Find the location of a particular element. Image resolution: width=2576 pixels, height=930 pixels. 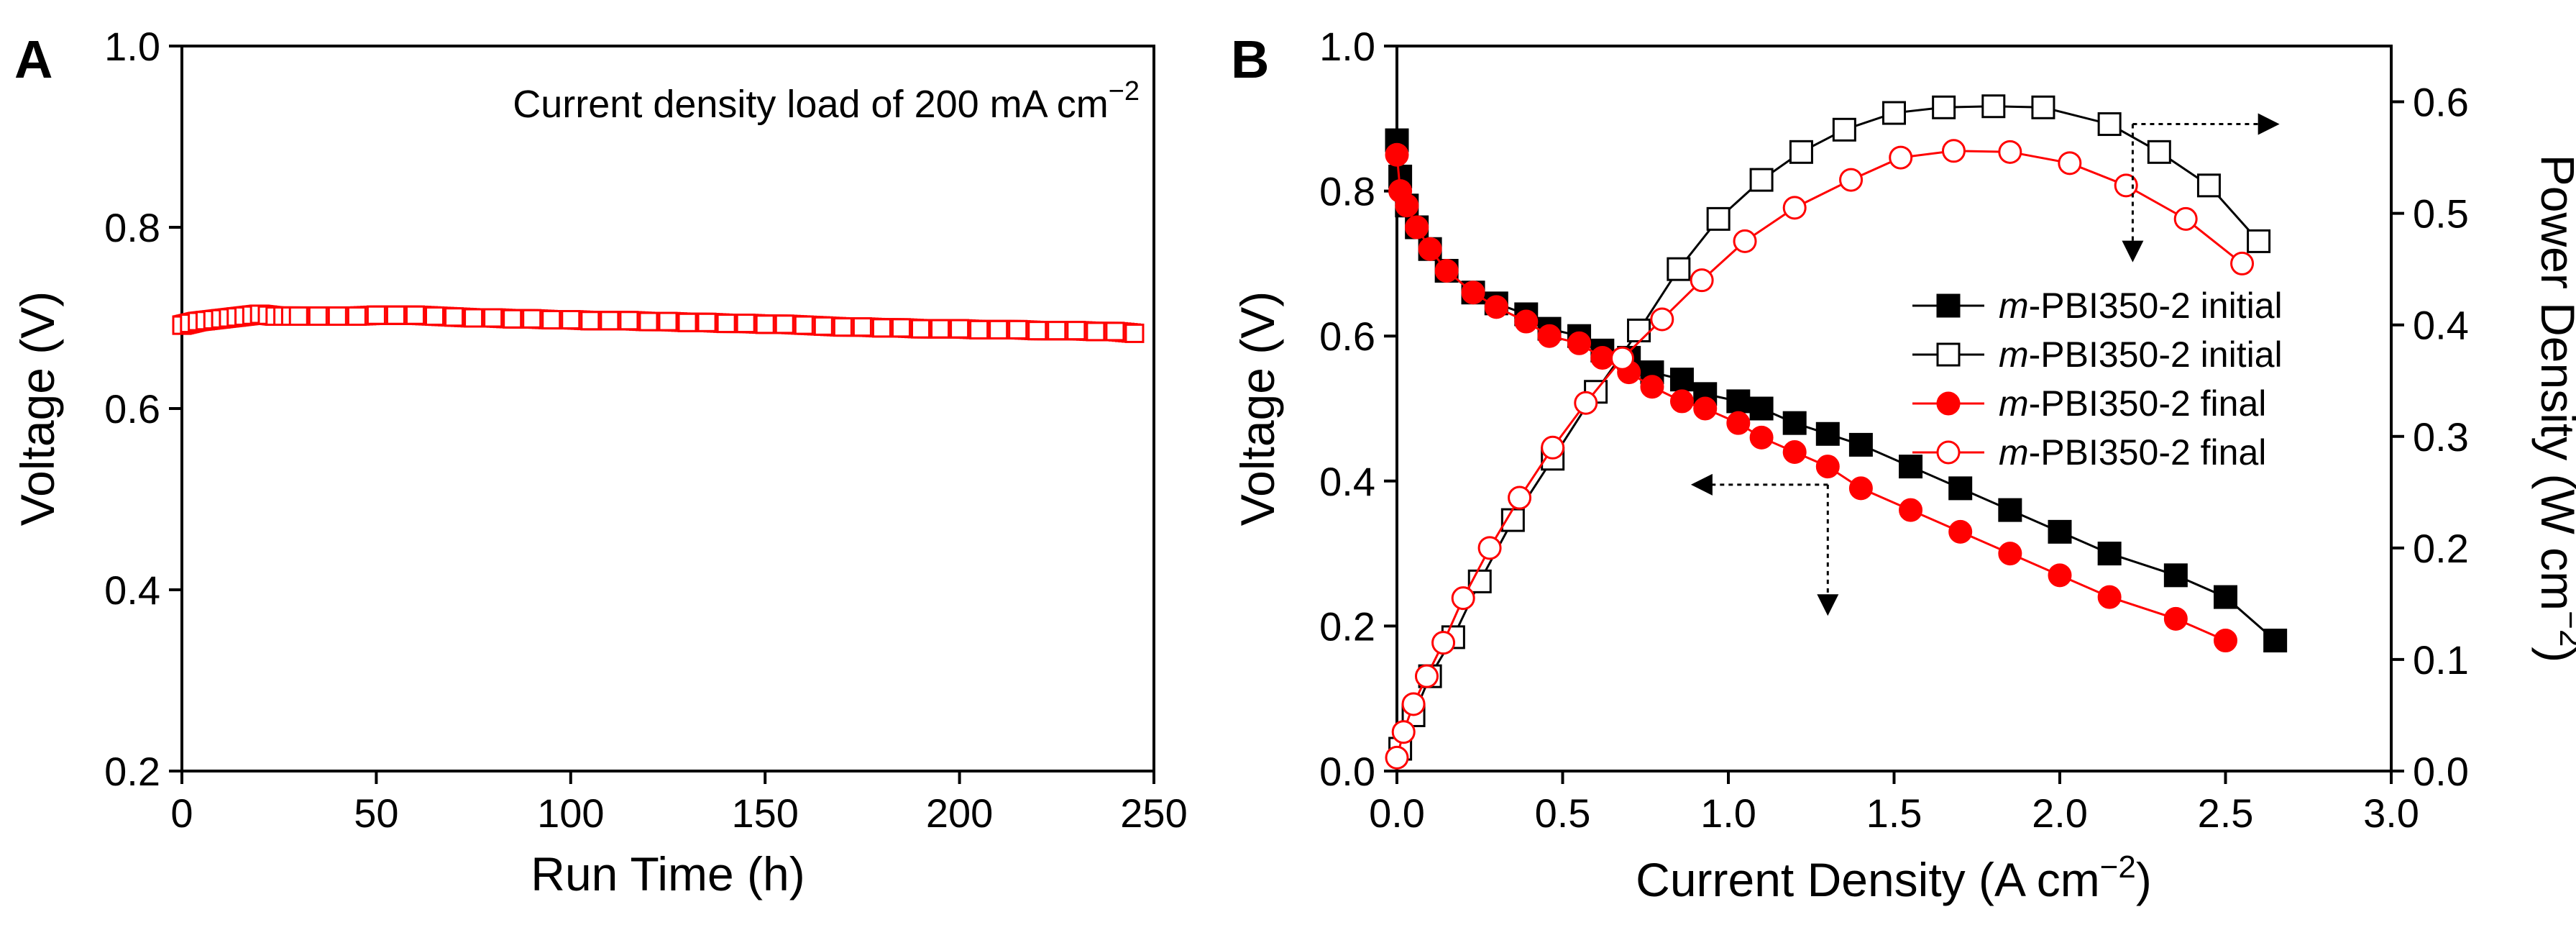

x-tick-label: 3.0 is located at coordinates (2391, 813).